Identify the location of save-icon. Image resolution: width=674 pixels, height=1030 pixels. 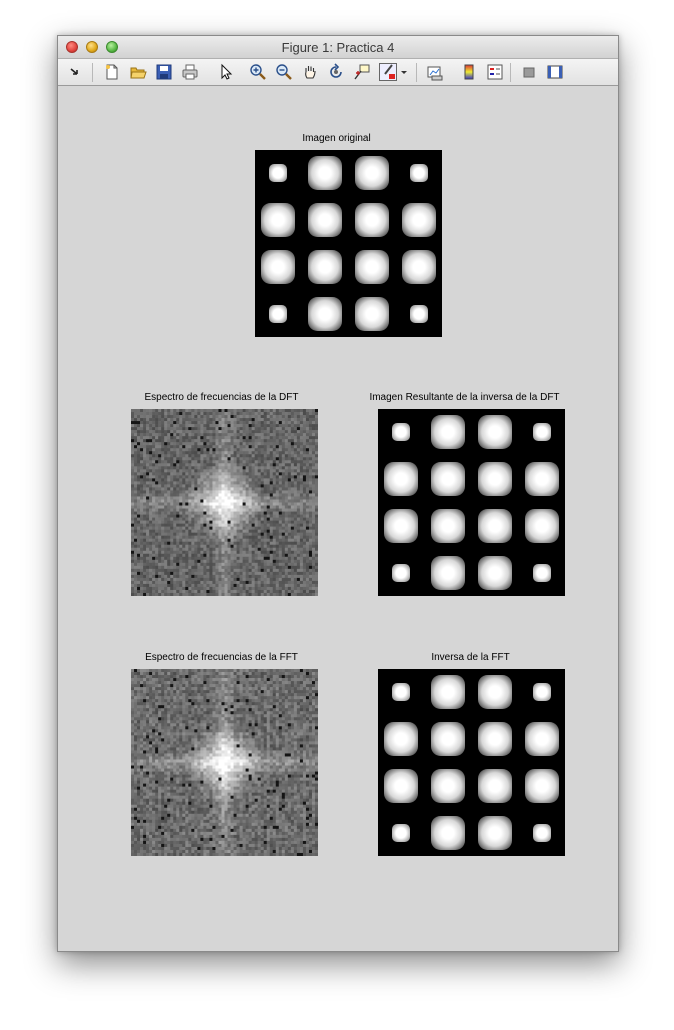
(164, 72).